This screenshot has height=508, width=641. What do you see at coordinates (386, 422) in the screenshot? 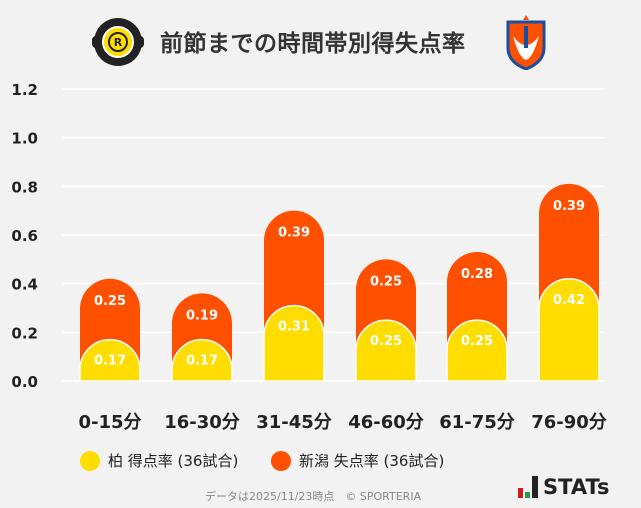
I see `x-tick-label: 46-60分` at bounding box center [386, 422].